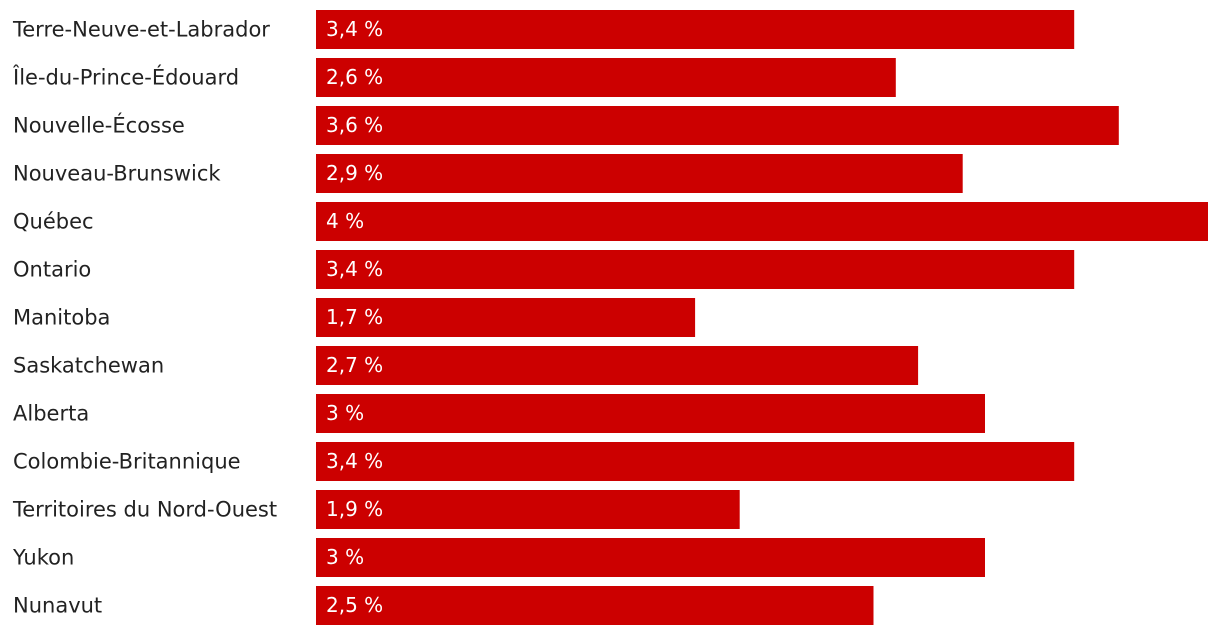 This screenshot has height=636, width=1220. What do you see at coordinates (125, 77) in the screenshot?
I see `category-label: Île-du-Prince-Édouard` at bounding box center [125, 77].